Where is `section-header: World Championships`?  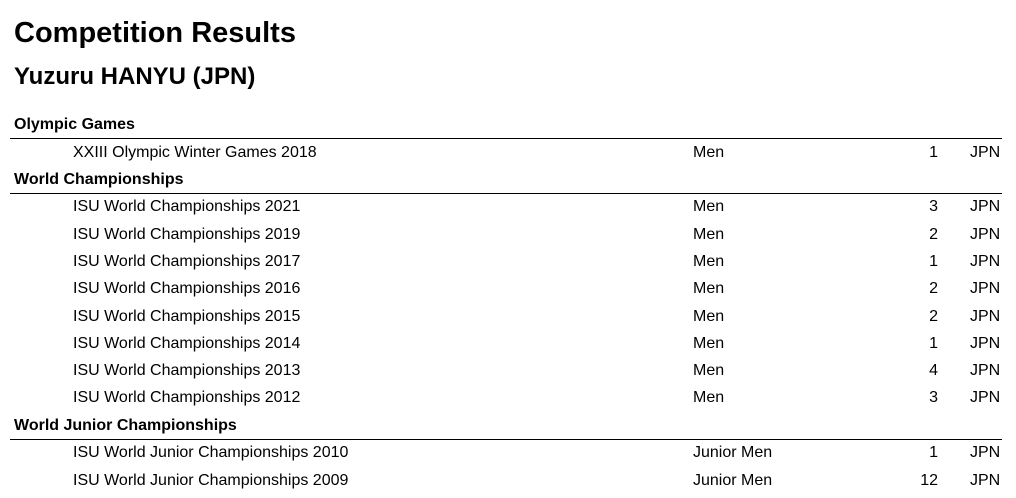
section-header: World Championships is located at coordinates (99, 179).